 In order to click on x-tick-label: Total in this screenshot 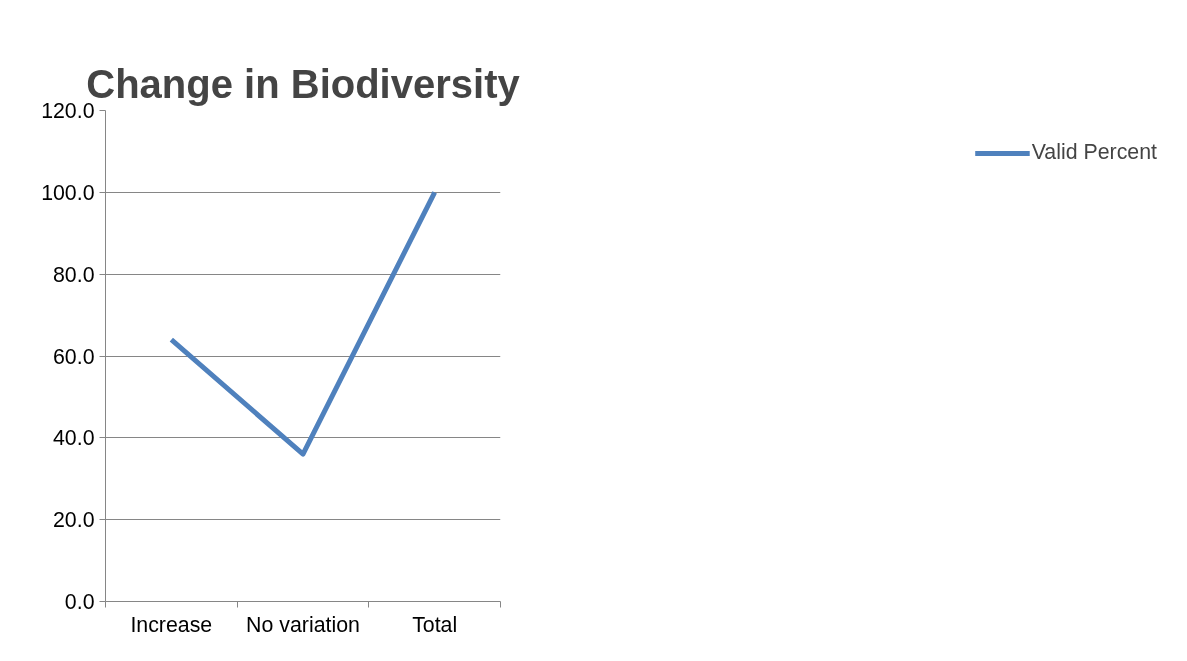, I will do `click(435, 624)`.